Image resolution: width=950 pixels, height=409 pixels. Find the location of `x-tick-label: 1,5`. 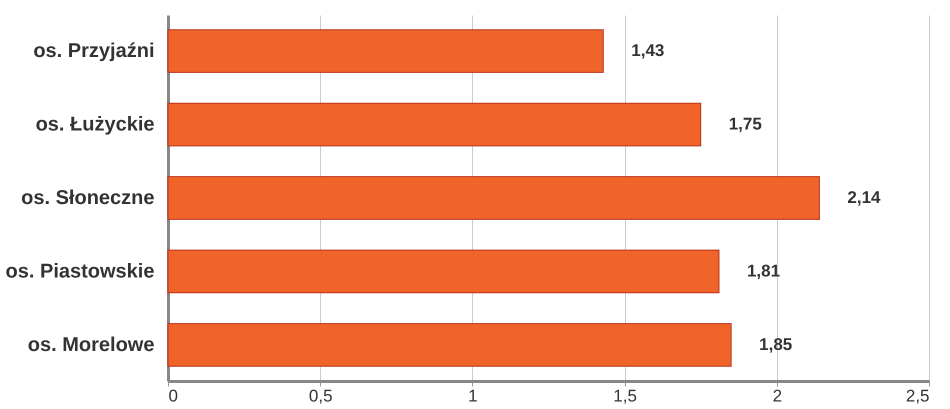

x-tick-label: 1,5 is located at coordinates (625, 396).